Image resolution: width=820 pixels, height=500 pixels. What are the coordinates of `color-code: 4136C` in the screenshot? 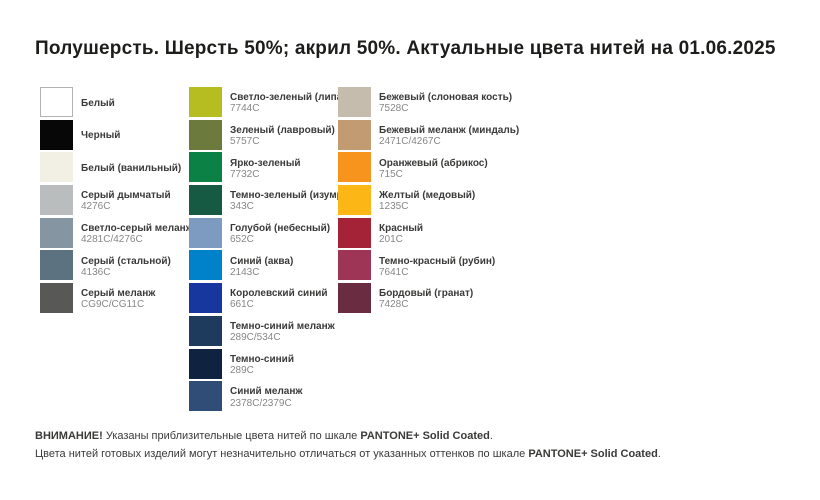 It's located at (96, 272).